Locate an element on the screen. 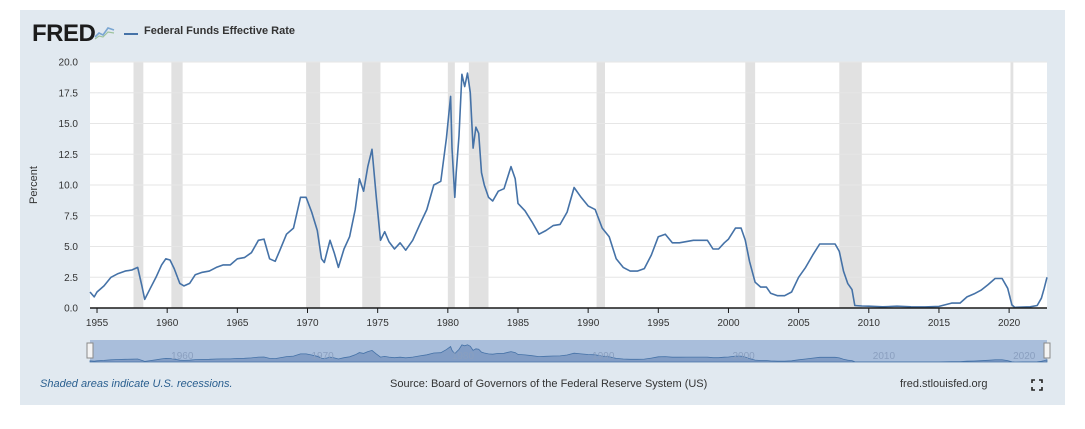 The width and height of the screenshot is (1085, 429). x-tick-label: 1985 is located at coordinates (518, 323).